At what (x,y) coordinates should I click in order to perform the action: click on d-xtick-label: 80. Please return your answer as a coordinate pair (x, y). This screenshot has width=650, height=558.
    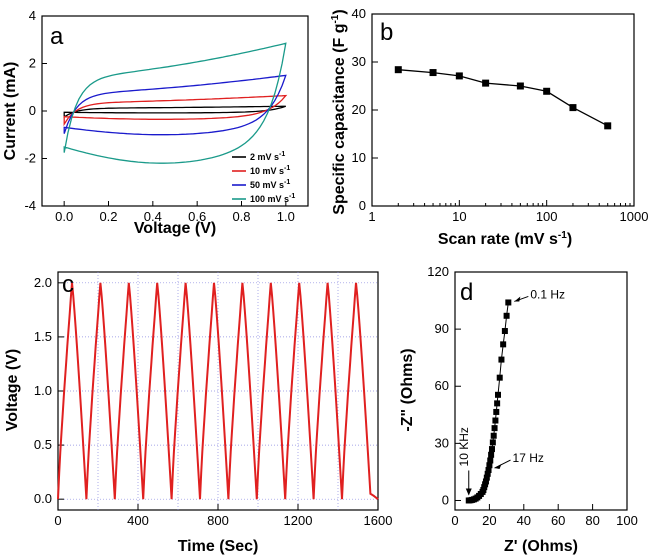
    Looking at the image, I should click on (592, 520).